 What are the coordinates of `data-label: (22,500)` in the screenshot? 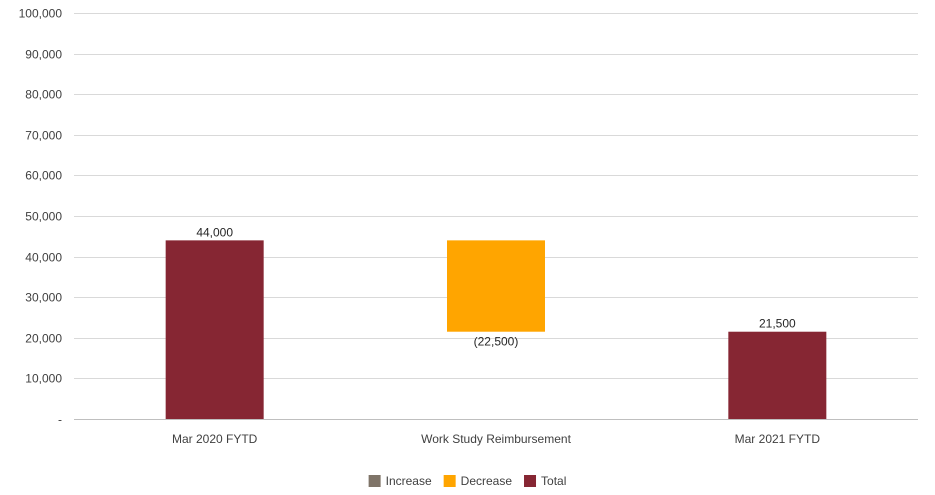 It's located at (496, 342).